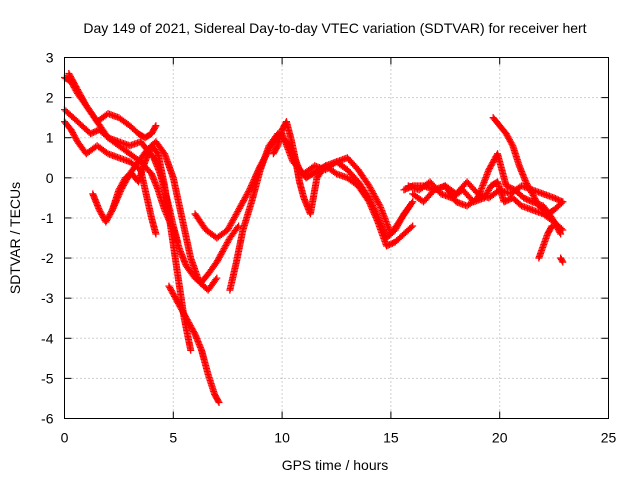 The image size is (640, 480). What do you see at coordinates (47, 298) in the screenshot?
I see `y-tick-label: -3` at bounding box center [47, 298].